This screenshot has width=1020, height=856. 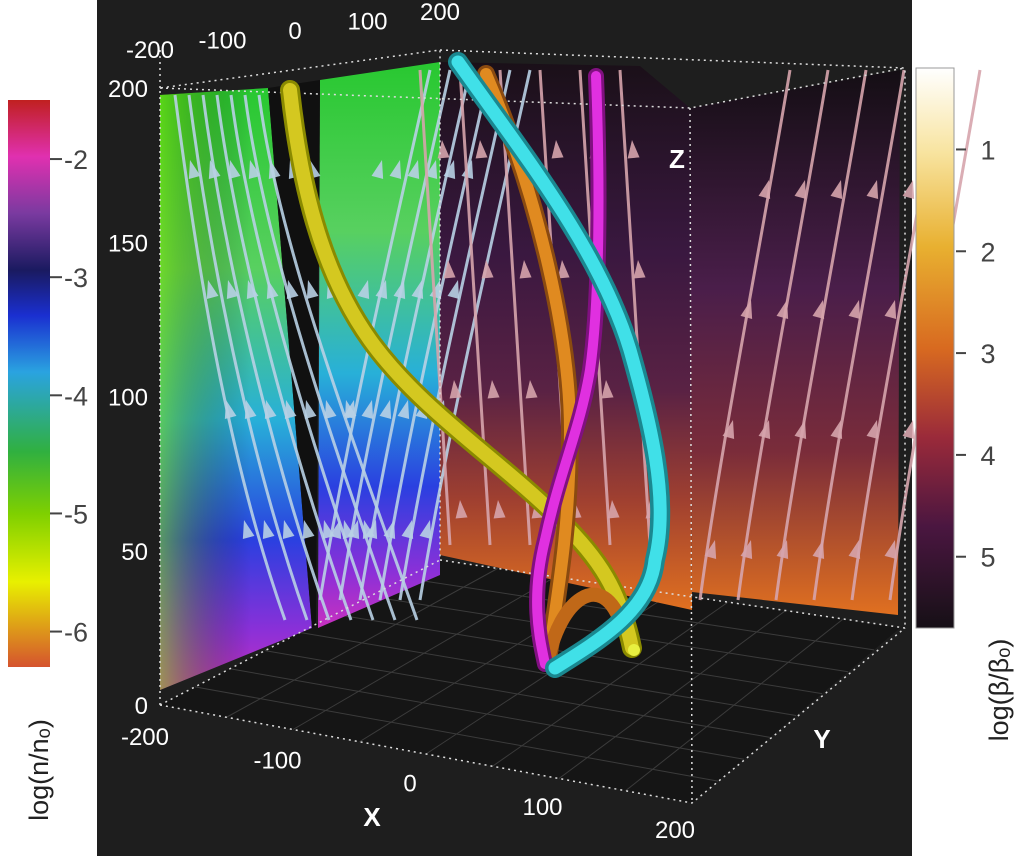 What do you see at coordinates (372, 817) in the screenshot?
I see `x-axis-label: X` at bounding box center [372, 817].